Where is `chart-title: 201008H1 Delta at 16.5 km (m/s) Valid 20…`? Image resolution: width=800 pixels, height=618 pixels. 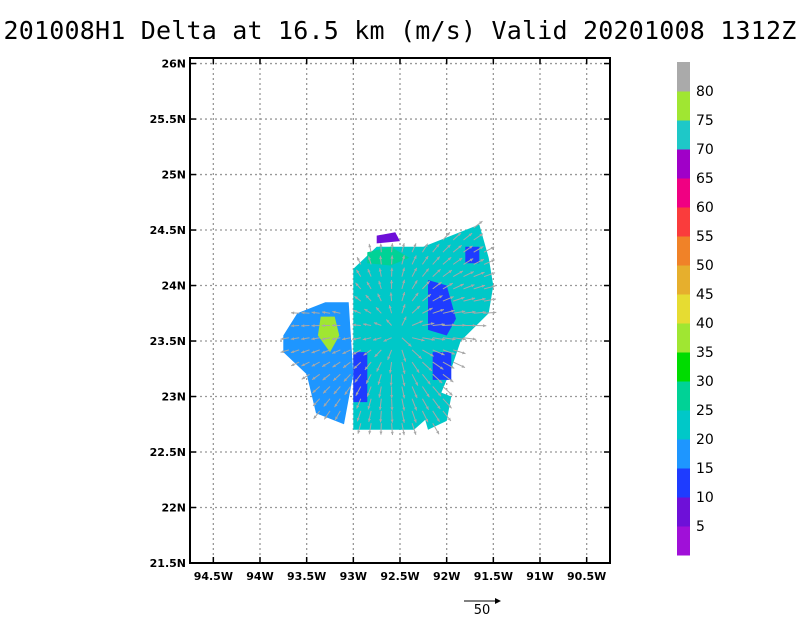 chart-title: 201008H1 Delta at 16.5 km (m/s) Valid 20… is located at coordinates (400, 30).